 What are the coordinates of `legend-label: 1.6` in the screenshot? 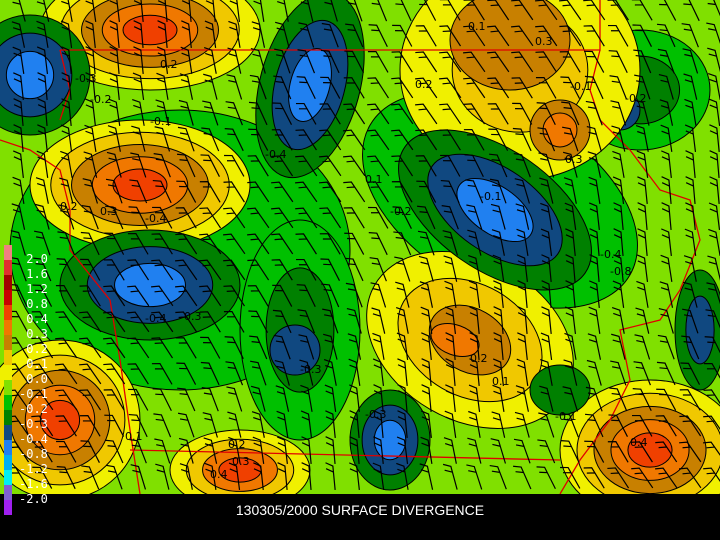 It's located at (33, 274).